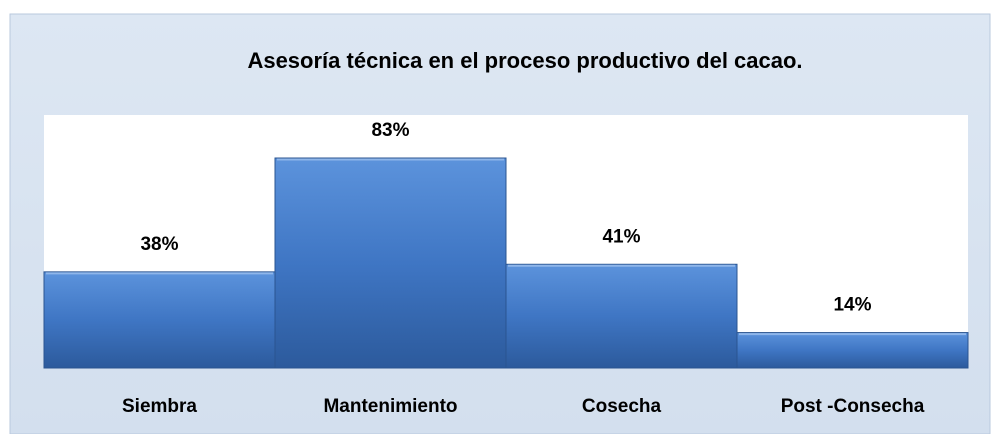 This screenshot has height=434, width=992. Describe the element at coordinates (390, 130) in the screenshot. I see `data-label: 83%` at that location.